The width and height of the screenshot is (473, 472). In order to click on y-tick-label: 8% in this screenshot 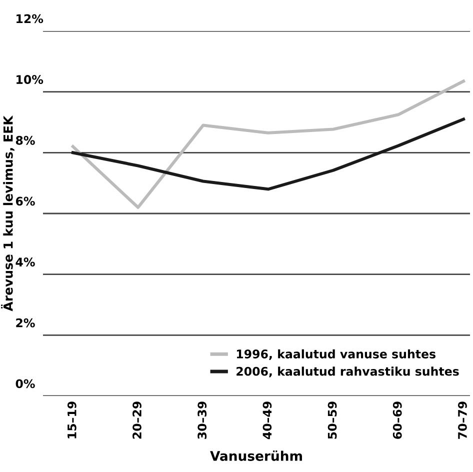, I will do `click(25, 140)`.